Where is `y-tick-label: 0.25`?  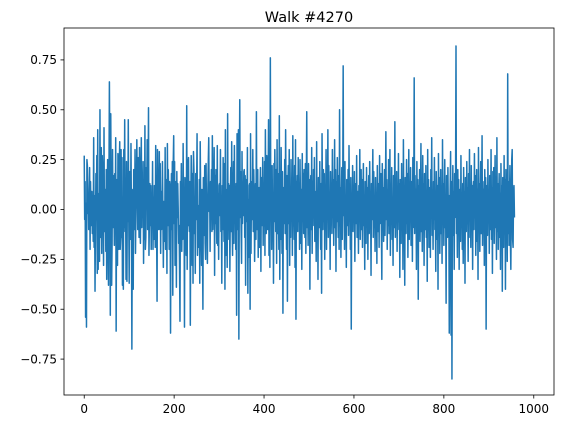
y-tick-label: 0.25 is located at coordinates (43, 160).